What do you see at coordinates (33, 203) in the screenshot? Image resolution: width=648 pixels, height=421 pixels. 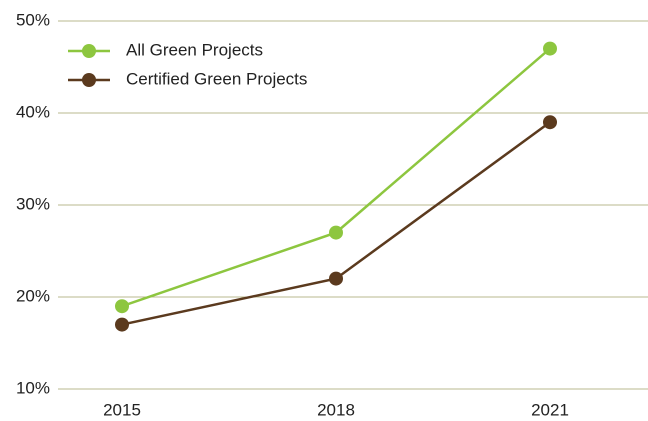 I see `y-tick-label: 30%` at bounding box center [33, 203].